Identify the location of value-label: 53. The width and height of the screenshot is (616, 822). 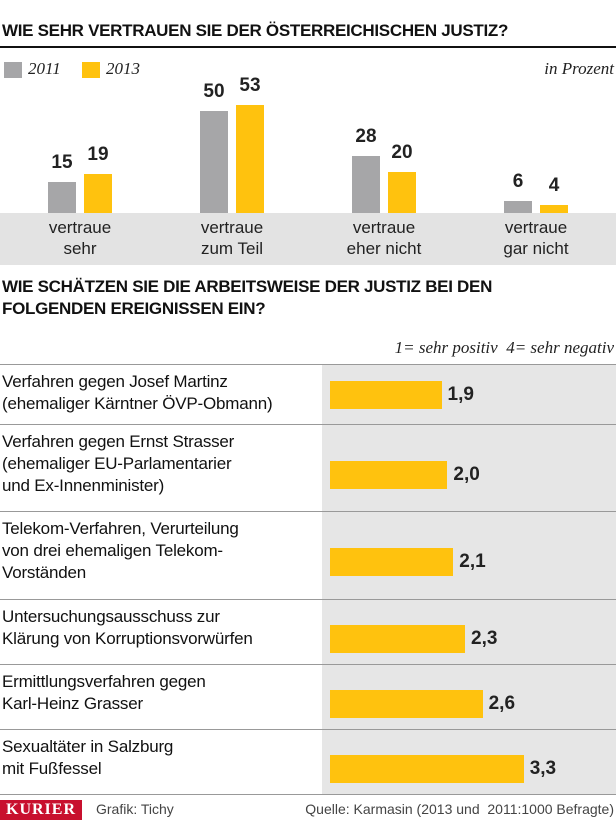
(250, 85).